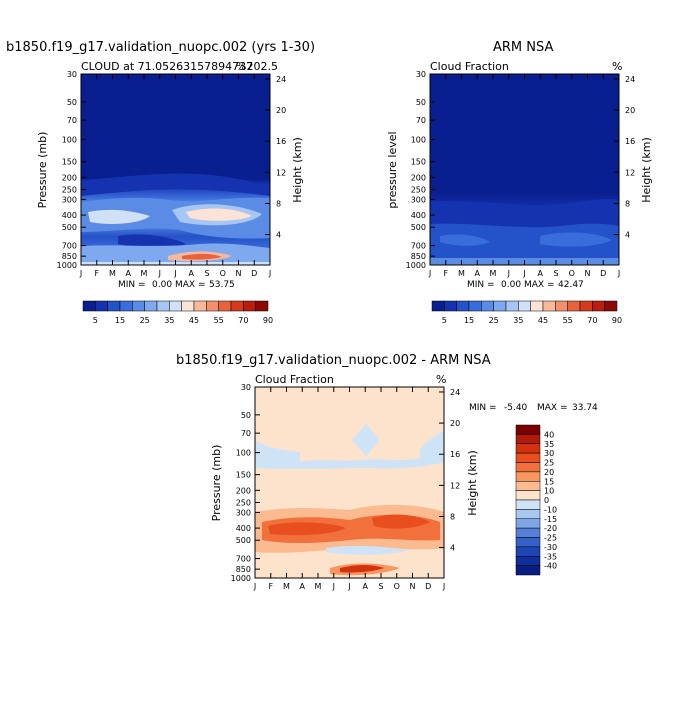  What do you see at coordinates (69, 215) in the screenshot?
I see `pressure-tick-label: 400` at bounding box center [69, 215].